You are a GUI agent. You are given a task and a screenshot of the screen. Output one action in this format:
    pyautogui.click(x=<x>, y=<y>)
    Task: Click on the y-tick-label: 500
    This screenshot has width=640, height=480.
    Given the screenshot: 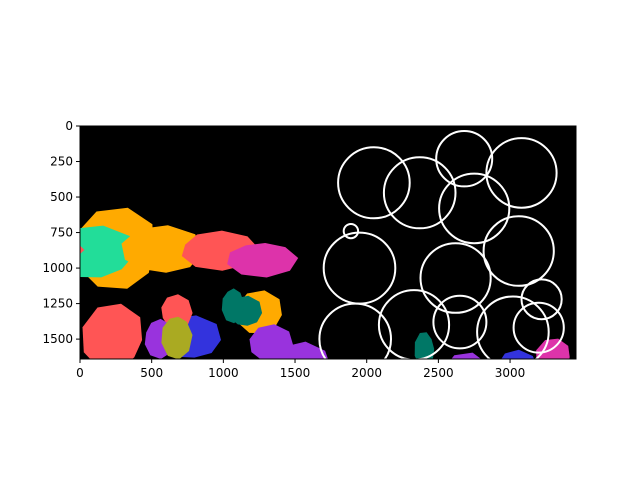 What is the action you would take?
    pyautogui.click(x=61, y=197)
    